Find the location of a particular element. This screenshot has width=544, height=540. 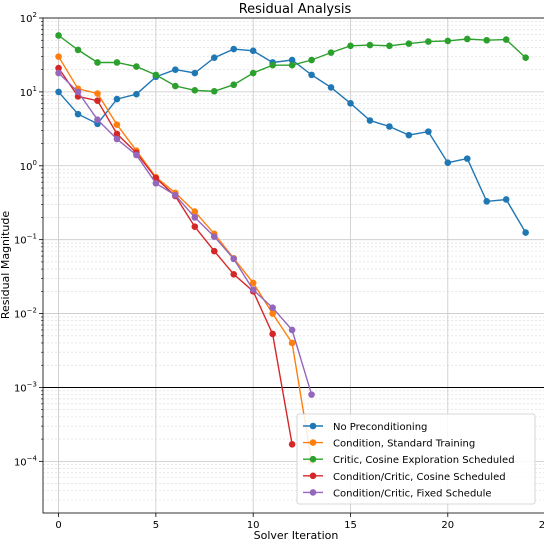

chart-title: Residual Analysis is located at coordinates (295, 9).